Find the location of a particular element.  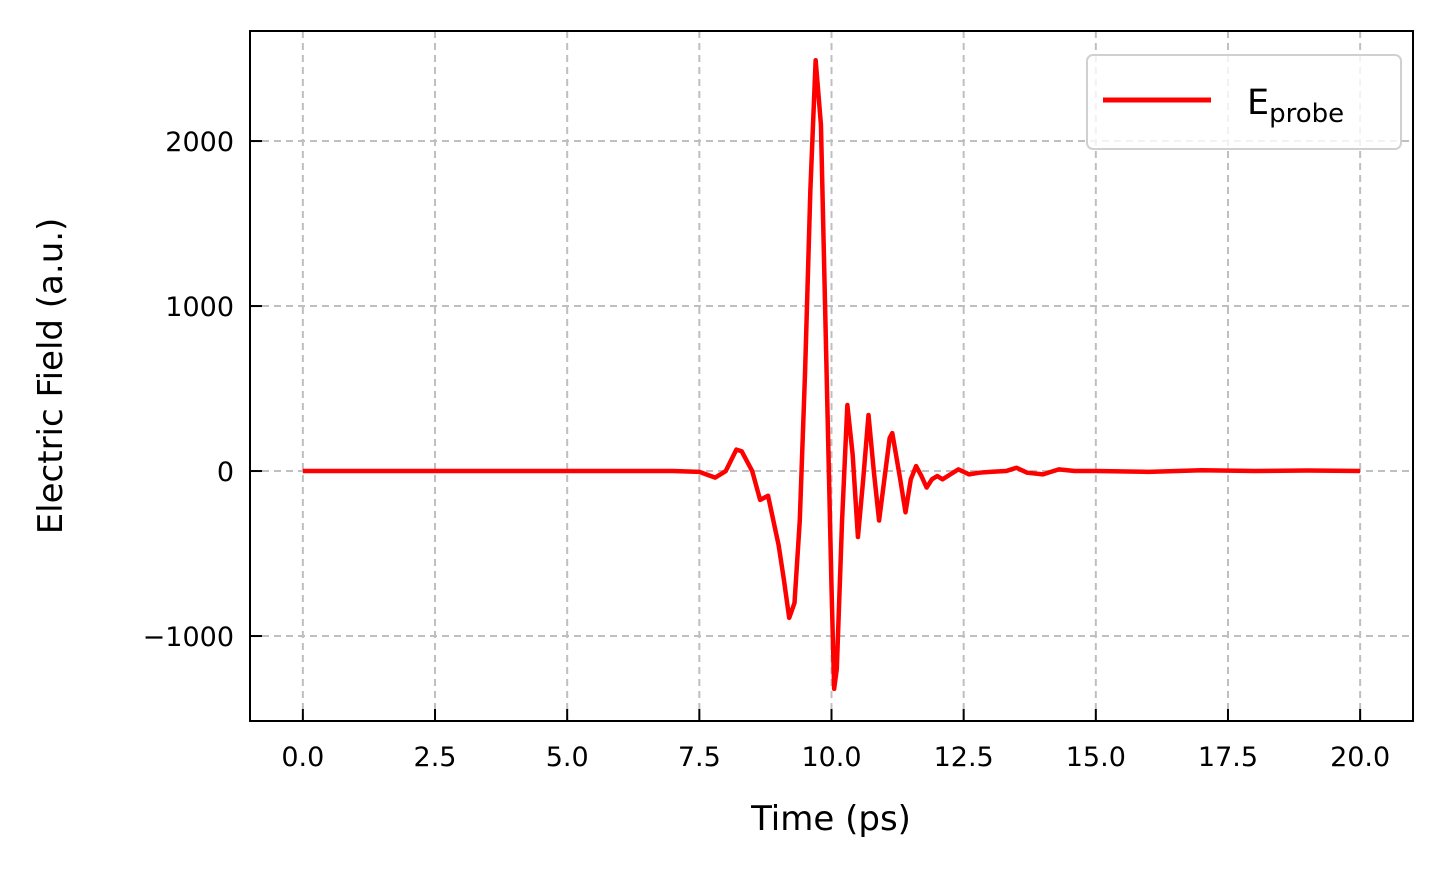

x-axis-label: Time (ps) is located at coordinates (830, 819).